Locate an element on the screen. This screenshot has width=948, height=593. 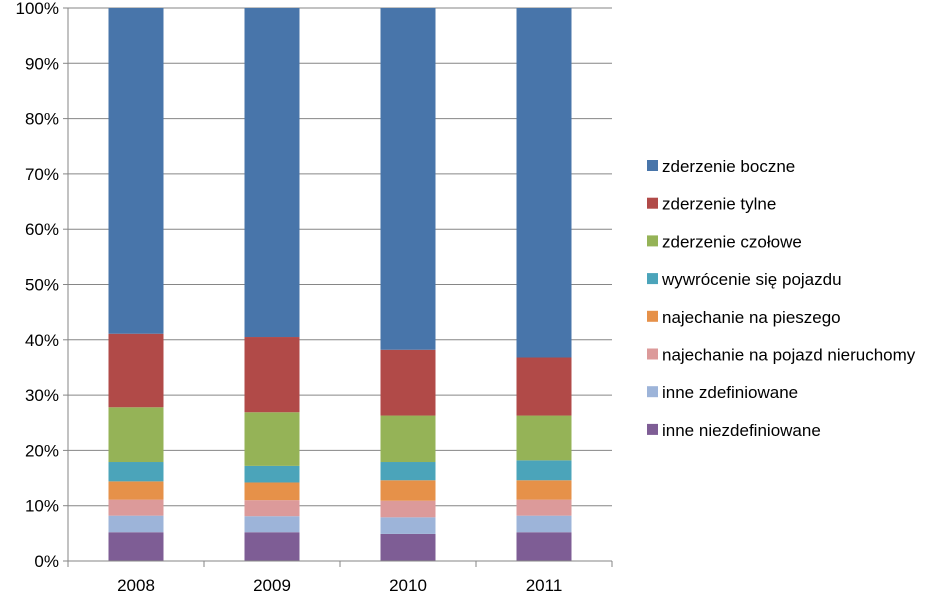
y-tick-label: 0% is located at coordinates (46, 561).